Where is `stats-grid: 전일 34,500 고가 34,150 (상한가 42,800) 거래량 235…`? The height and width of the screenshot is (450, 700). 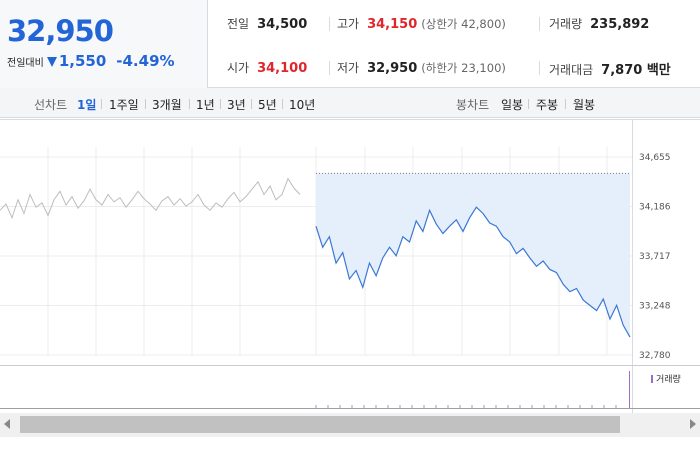 stats-grid: 전일 34,500 고가 34,150 (상한가 42,800) 거래량 235… is located at coordinates (454, 44).